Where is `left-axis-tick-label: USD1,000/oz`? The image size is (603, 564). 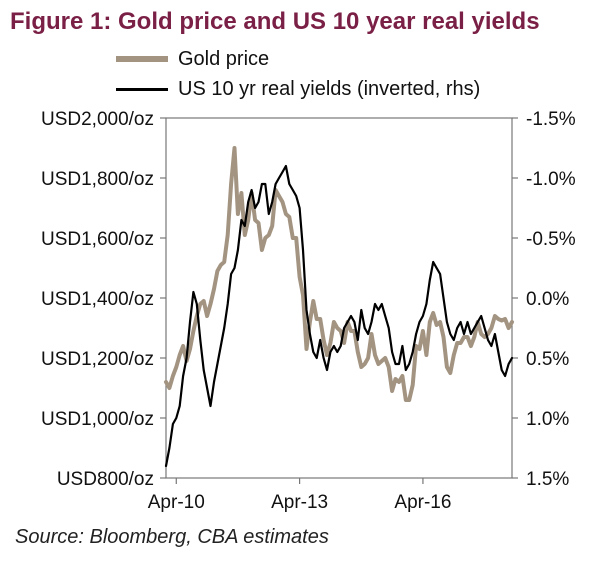 left-axis-tick-label: USD1,000/oz is located at coordinates (97, 419).